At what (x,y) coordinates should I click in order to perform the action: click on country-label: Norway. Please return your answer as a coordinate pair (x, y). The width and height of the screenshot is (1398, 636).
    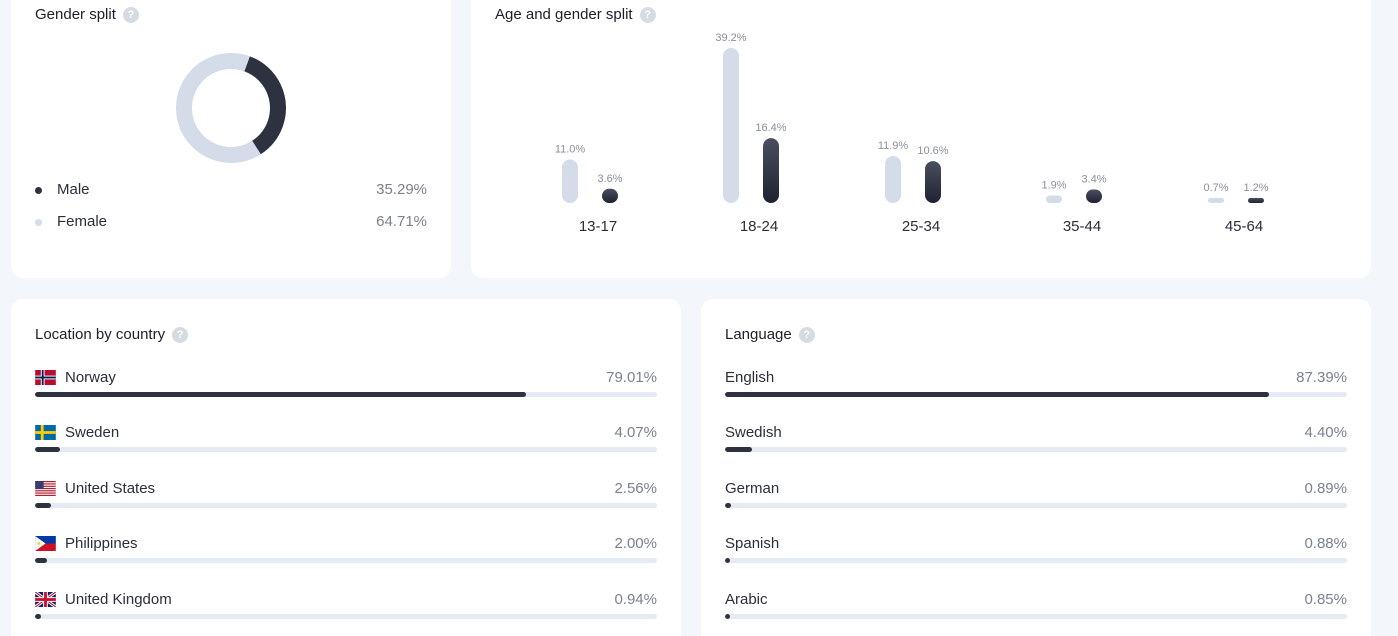
    Looking at the image, I should click on (75, 377).